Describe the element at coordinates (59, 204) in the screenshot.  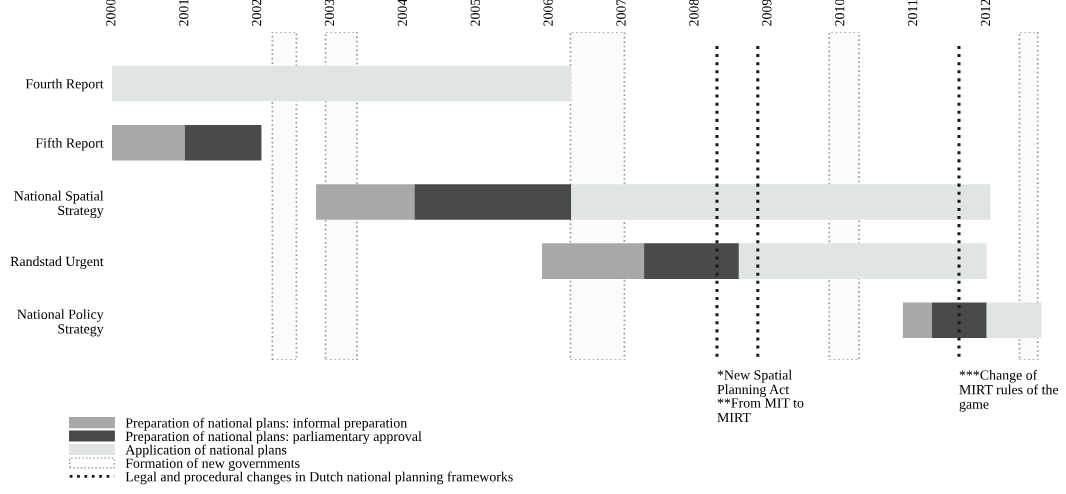
I see `y-tick-label: National Spatial Strategy` at that location.